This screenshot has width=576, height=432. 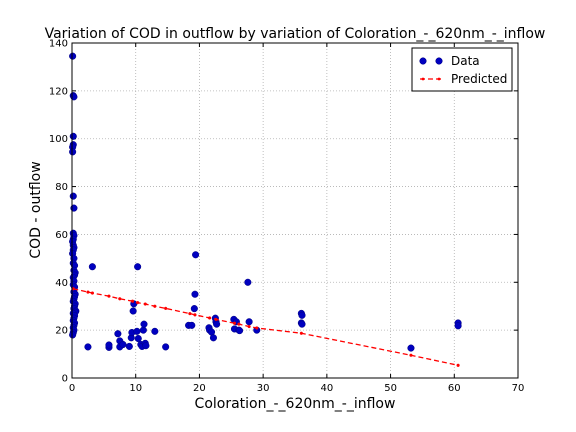 What do you see at coordinates (199, 388) in the screenshot?
I see `x-tick-label: 20` at bounding box center [199, 388].